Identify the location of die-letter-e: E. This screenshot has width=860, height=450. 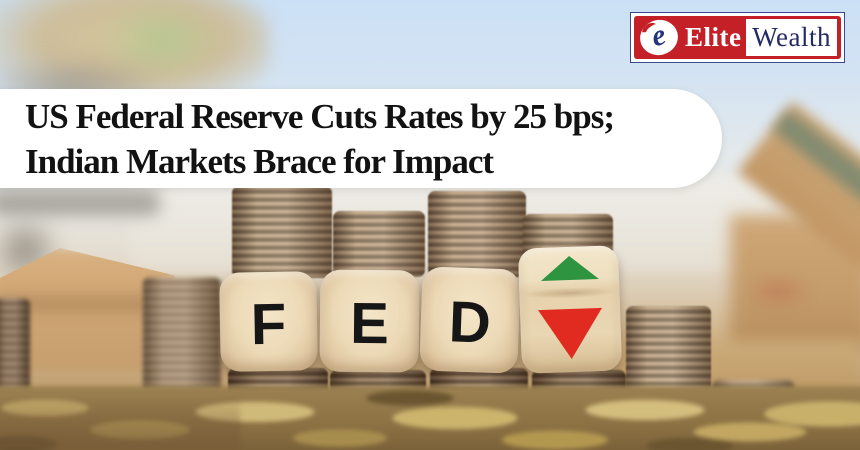
(369, 323).